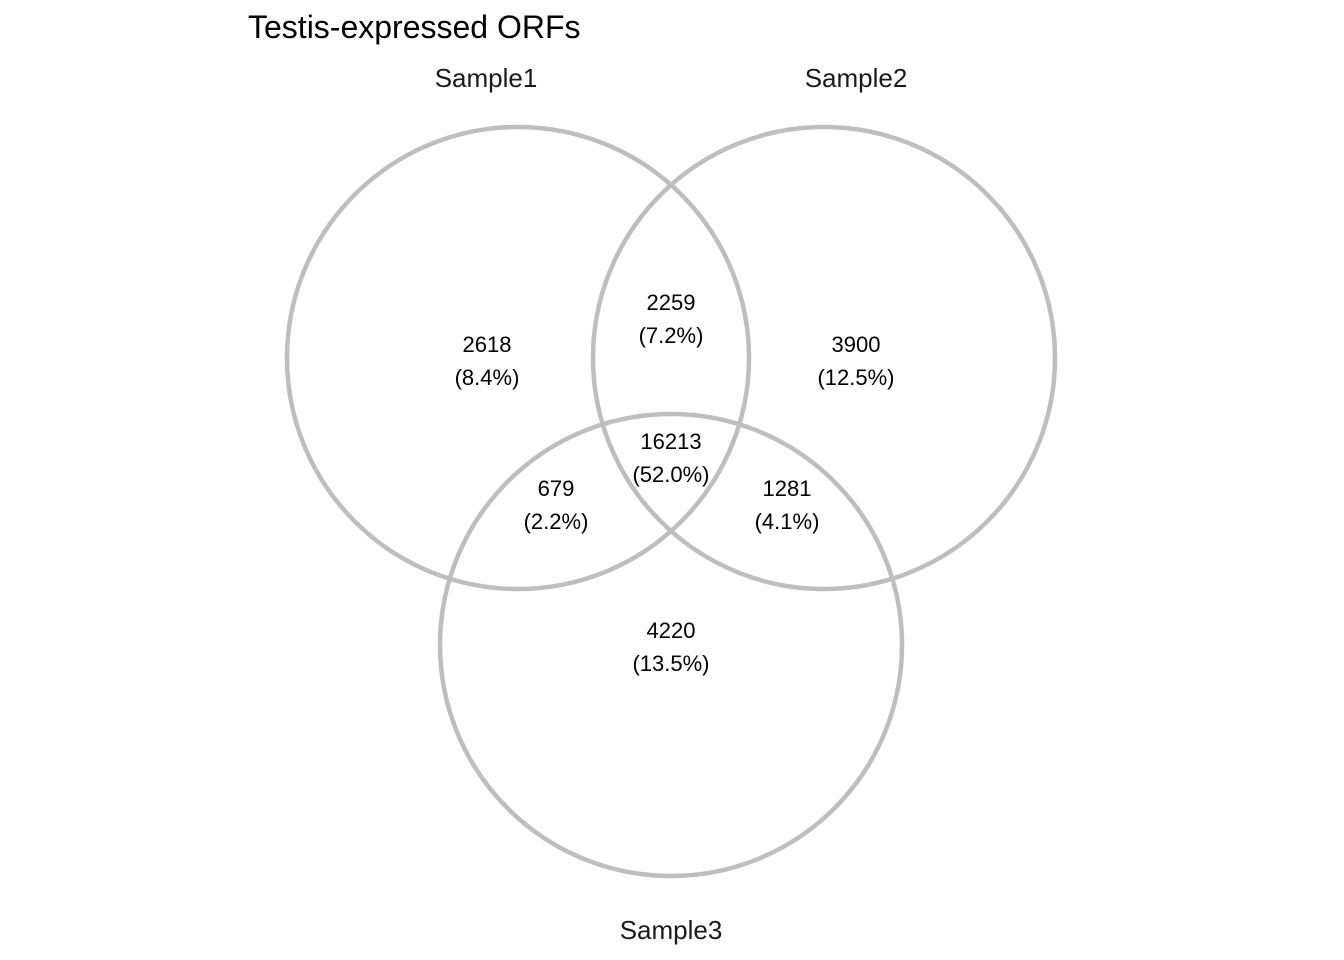 The height and width of the screenshot is (960, 1344). What do you see at coordinates (855, 377) in the screenshot?
I see `region-only-sample2-percent: (12.5%)` at bounding box center [855, 377].